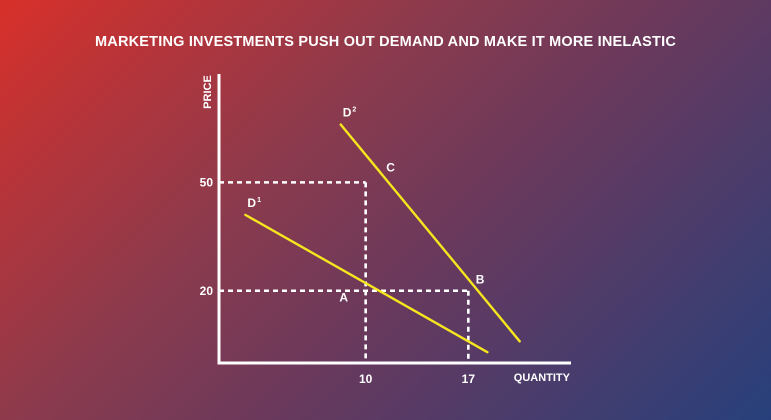 The height and width of the screenshot is (420, 771). I want to click on y-axis-label: PRICE, so click(208, 92).